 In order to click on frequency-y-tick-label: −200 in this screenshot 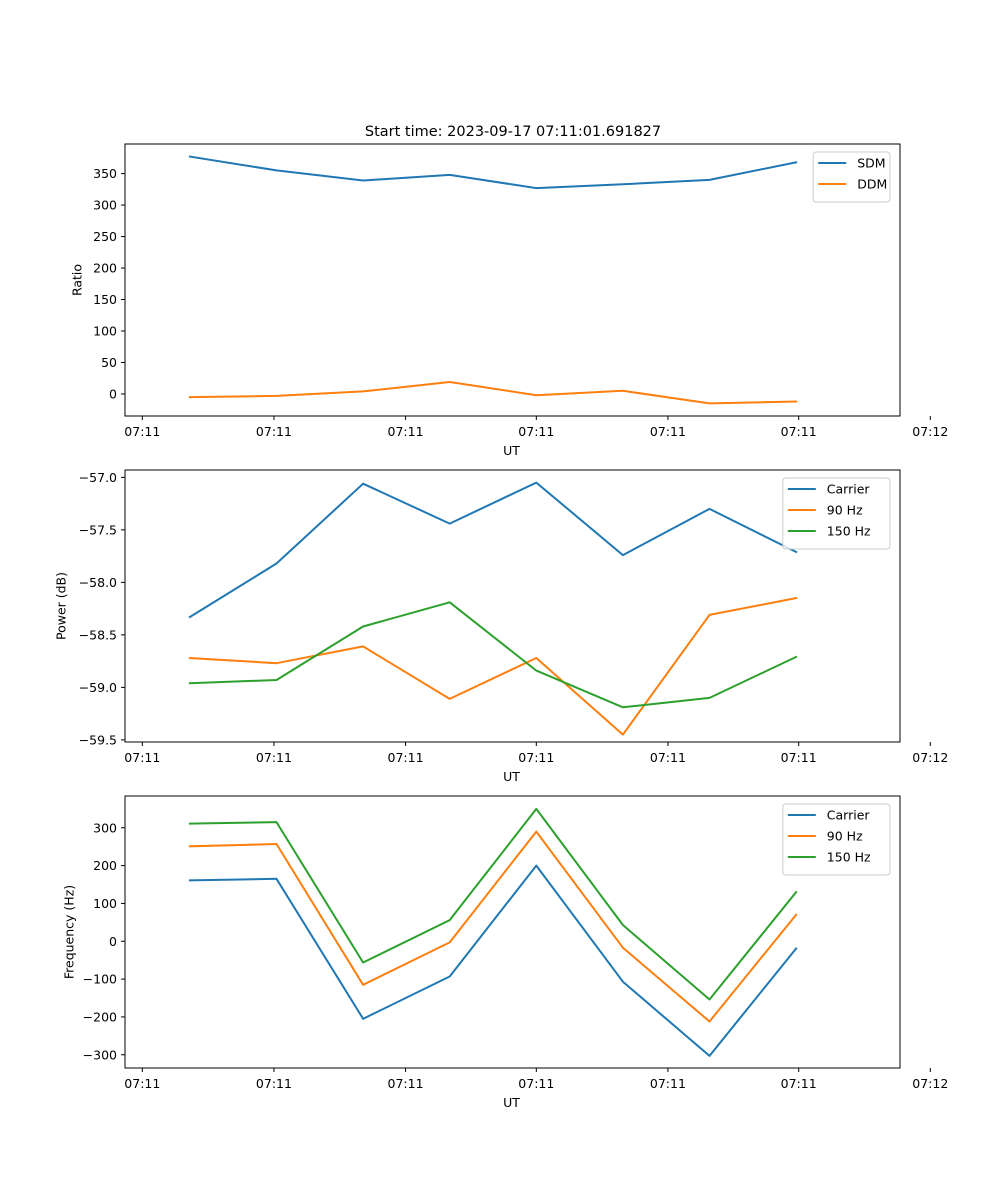, I will do `click(100, 1016)`.